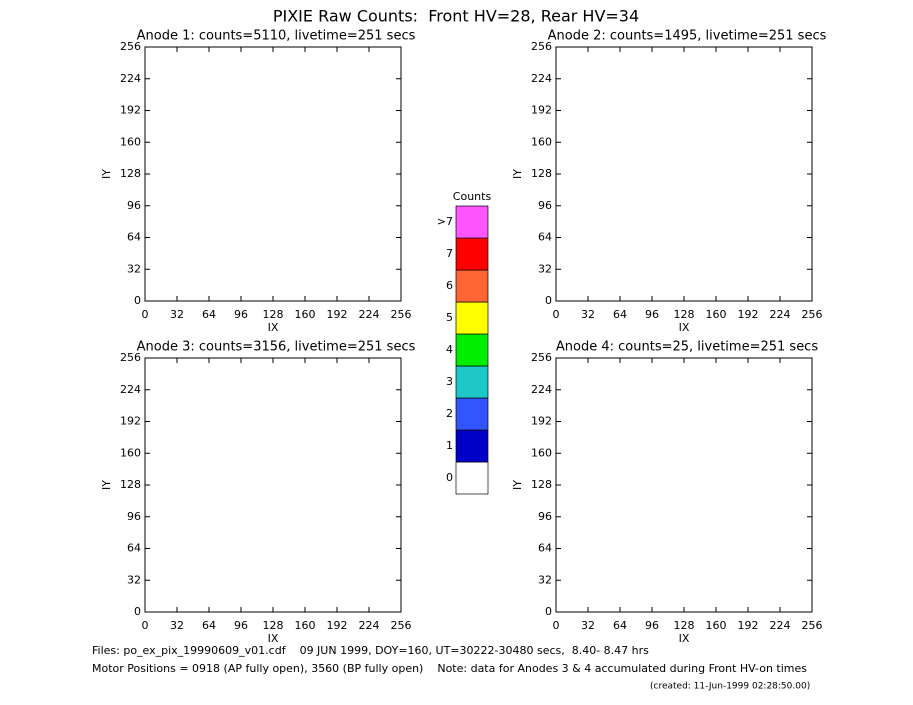  Describe the element at coordinates (449, 253) in the screenshot. I see `colorbar-label: 7` at that location.